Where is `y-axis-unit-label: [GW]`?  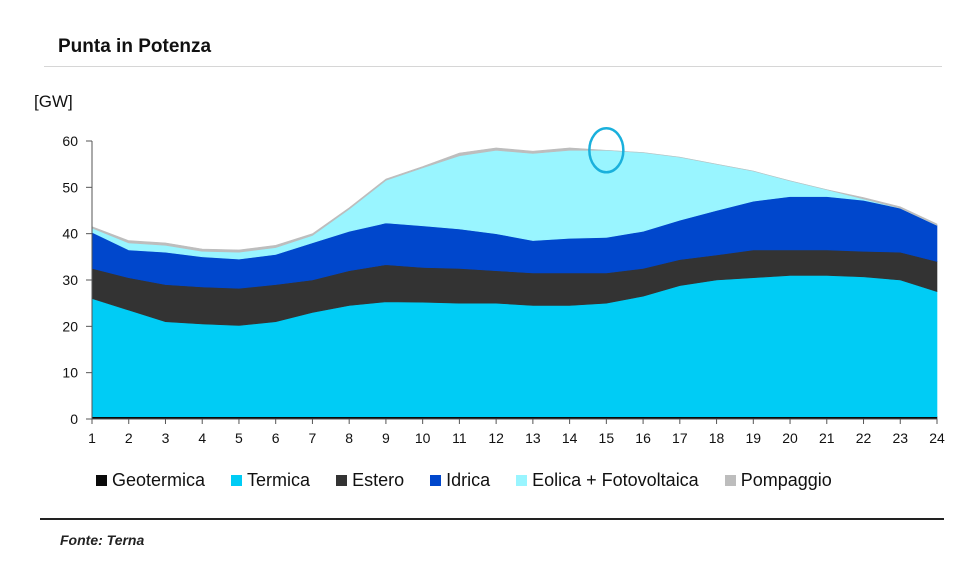
y-axis-unit-label: [GW] is located at coordinates (53, 101).